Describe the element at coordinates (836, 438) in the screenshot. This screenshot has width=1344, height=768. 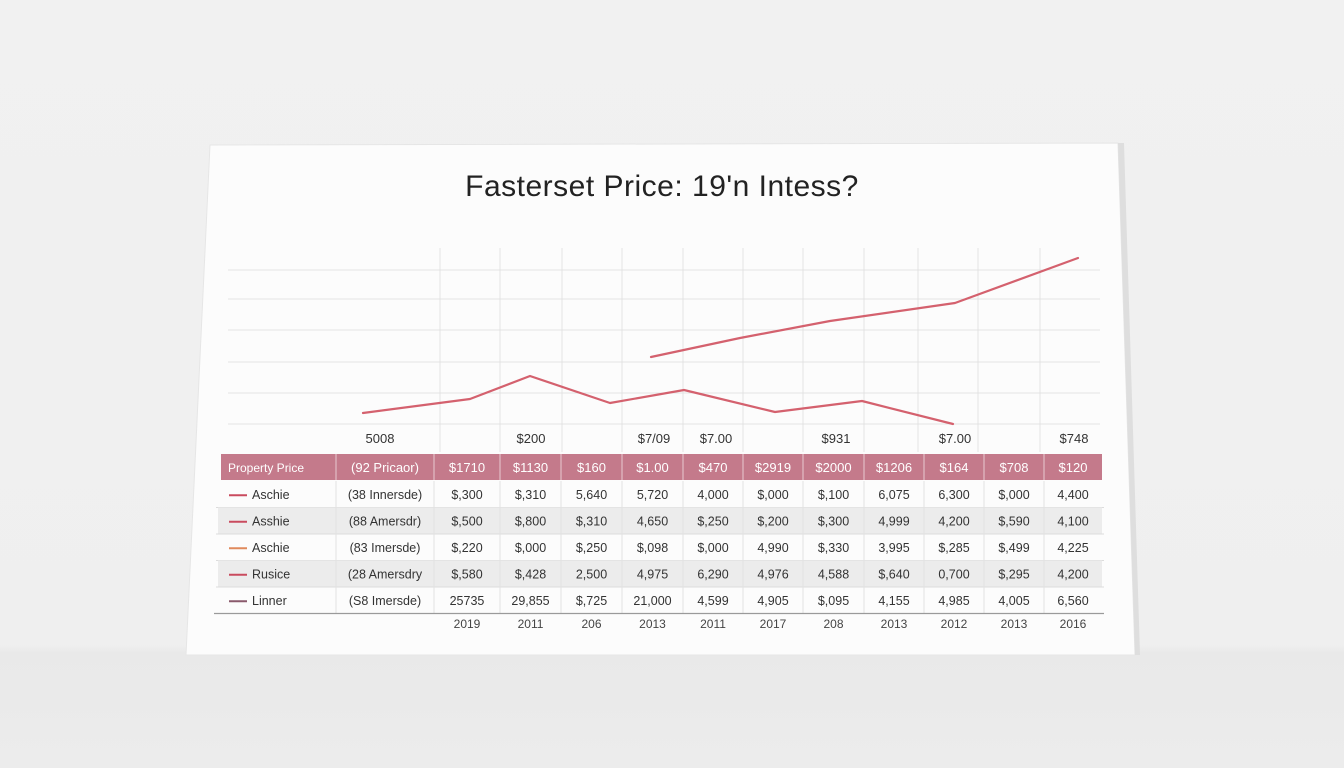
I see `value-label: $931` at that location.